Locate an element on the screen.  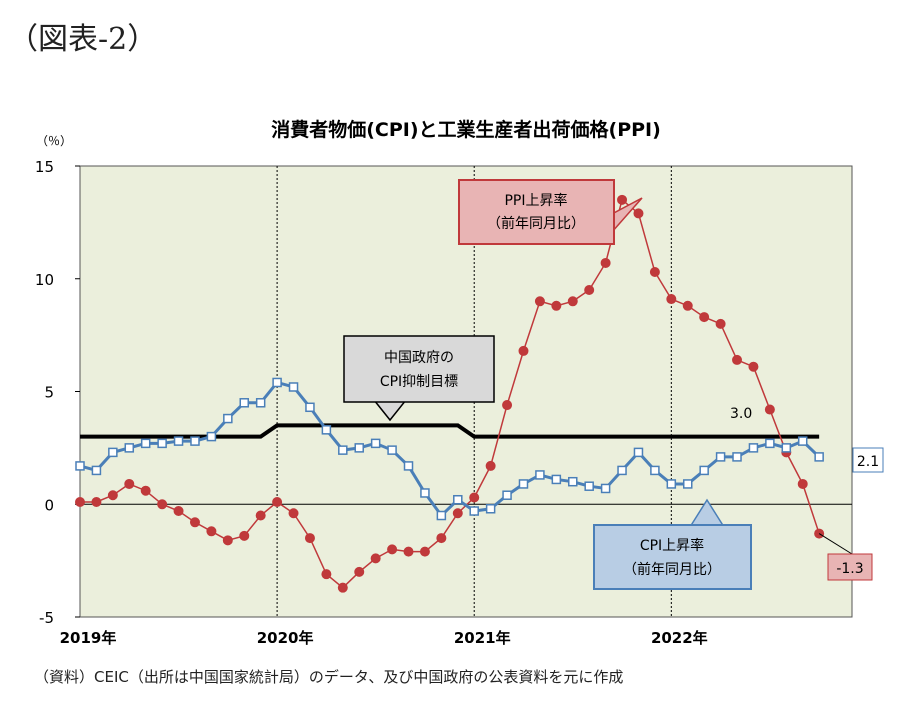
cpi-last-box is located at coordinates (868, 460).